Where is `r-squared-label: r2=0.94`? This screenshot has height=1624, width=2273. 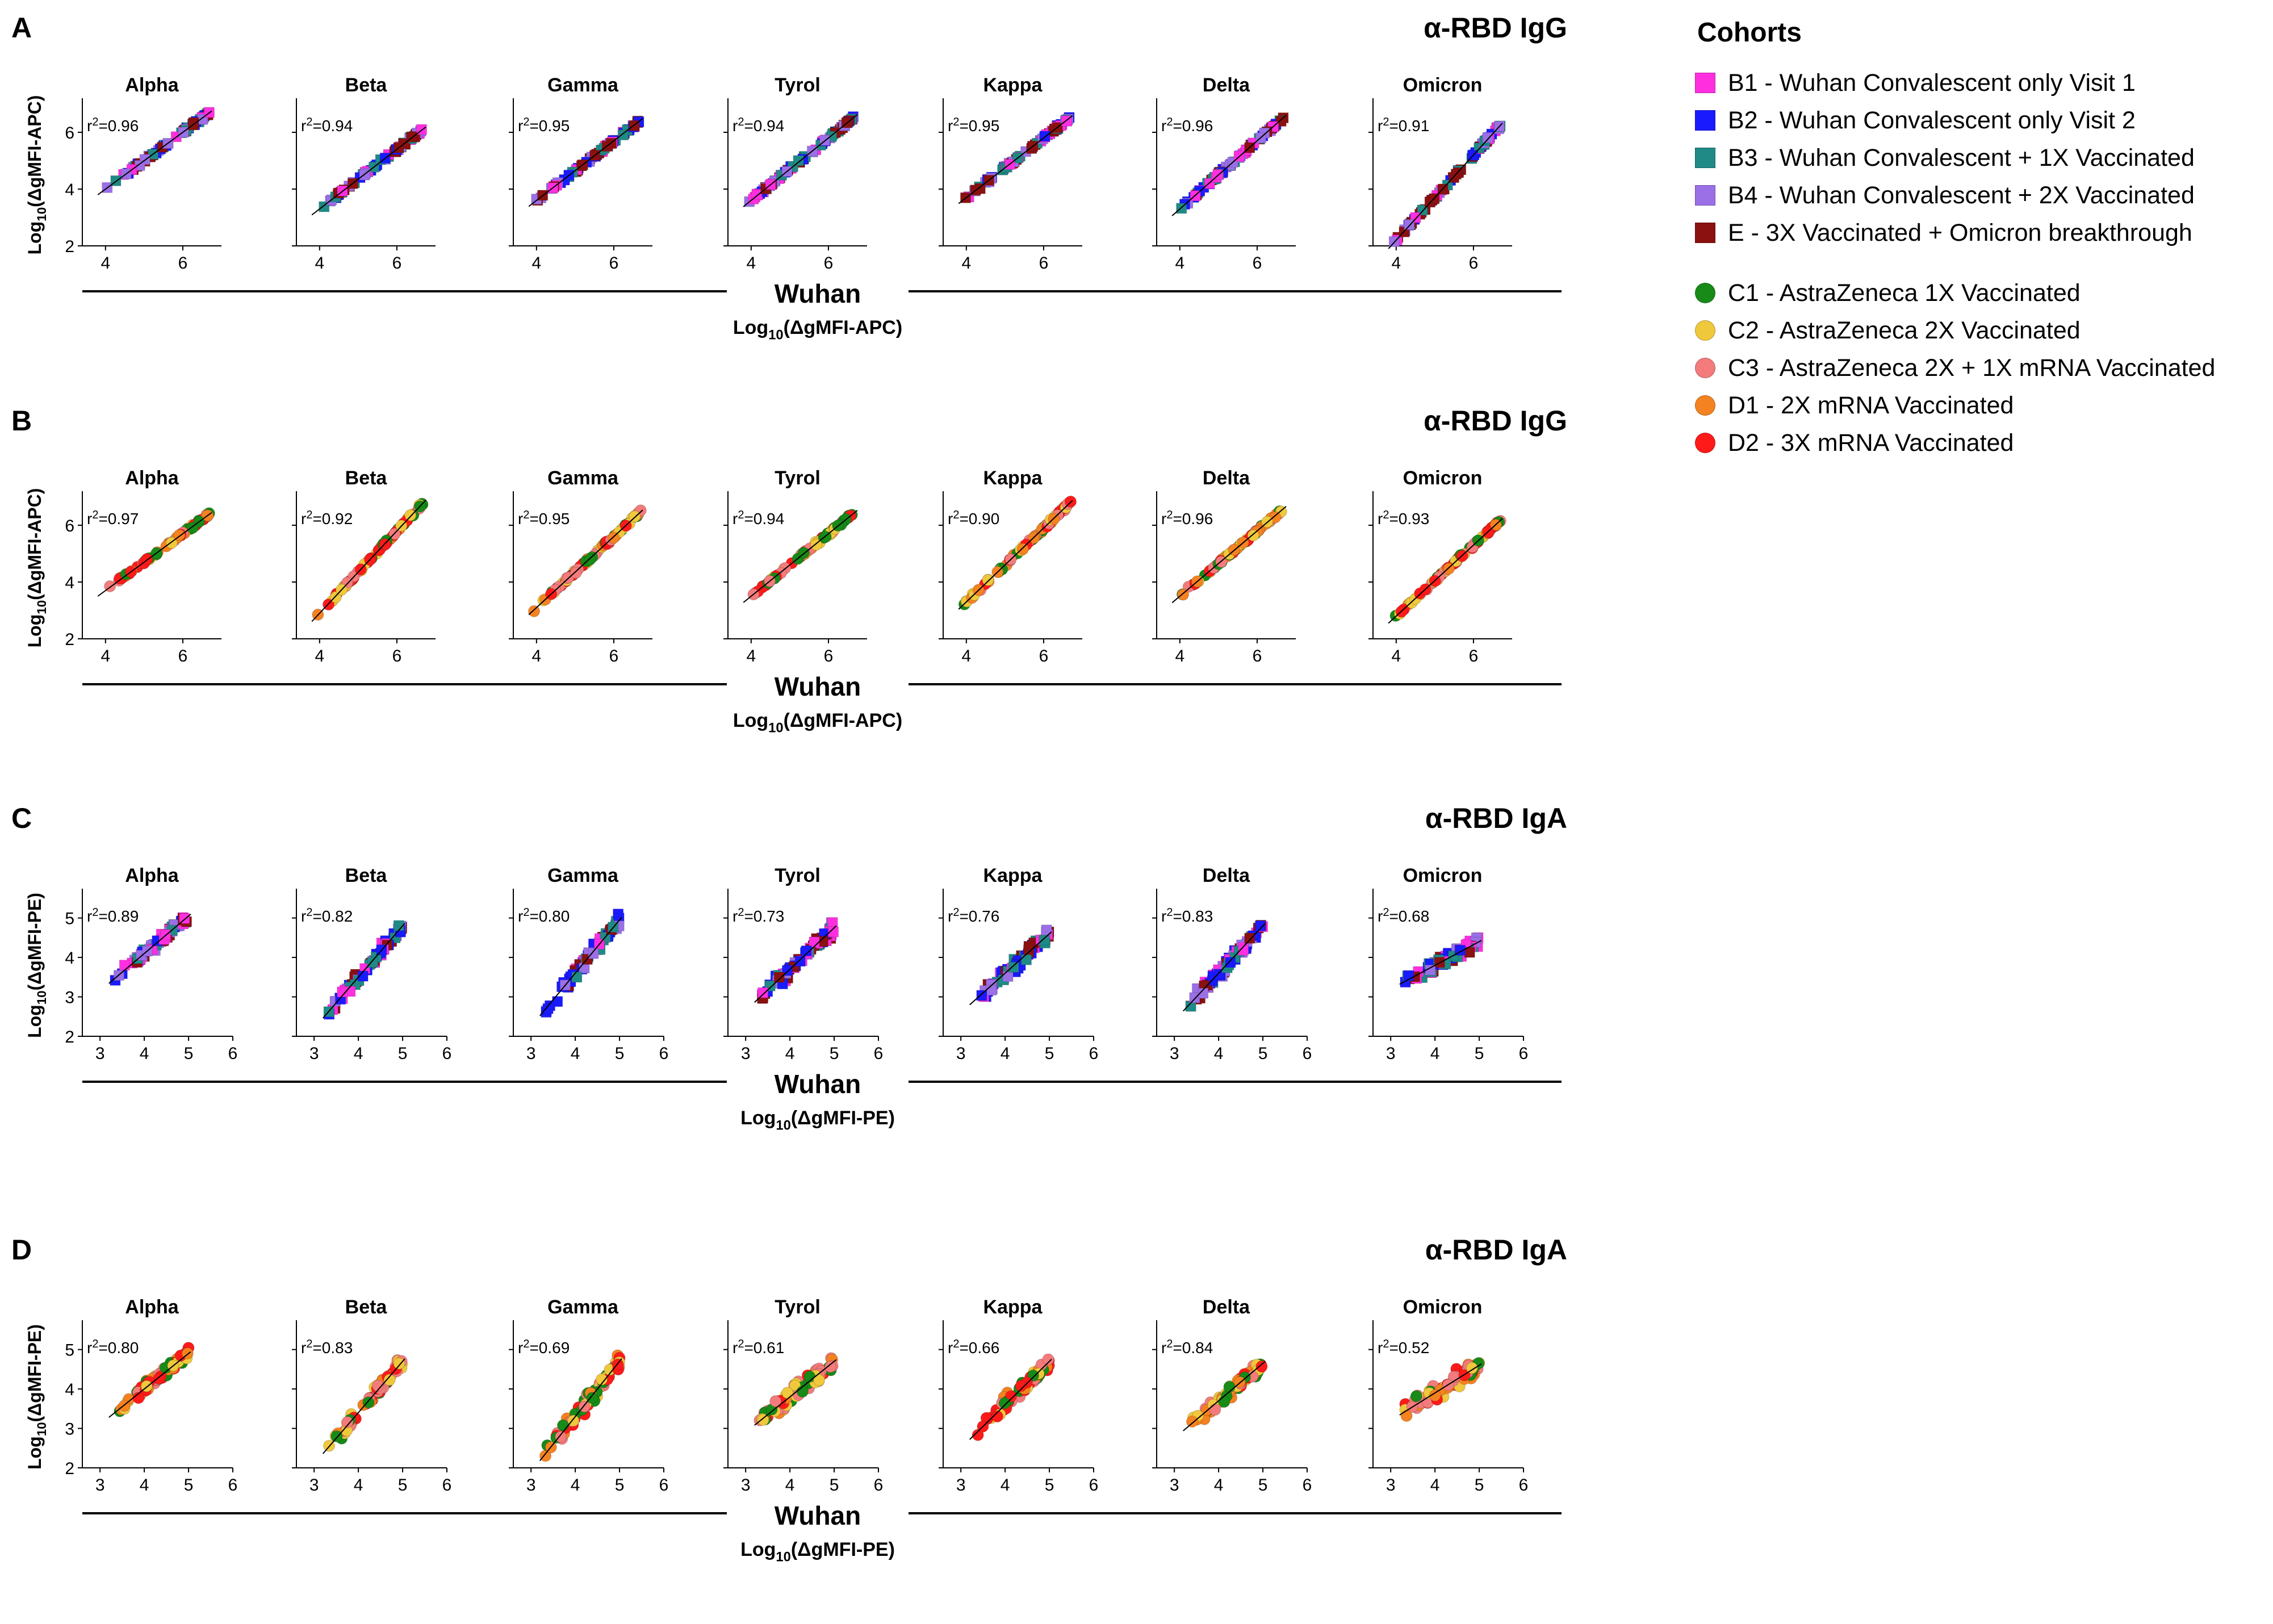
r-squared-label: r2=0.94 is located at coordinates (758, 125).